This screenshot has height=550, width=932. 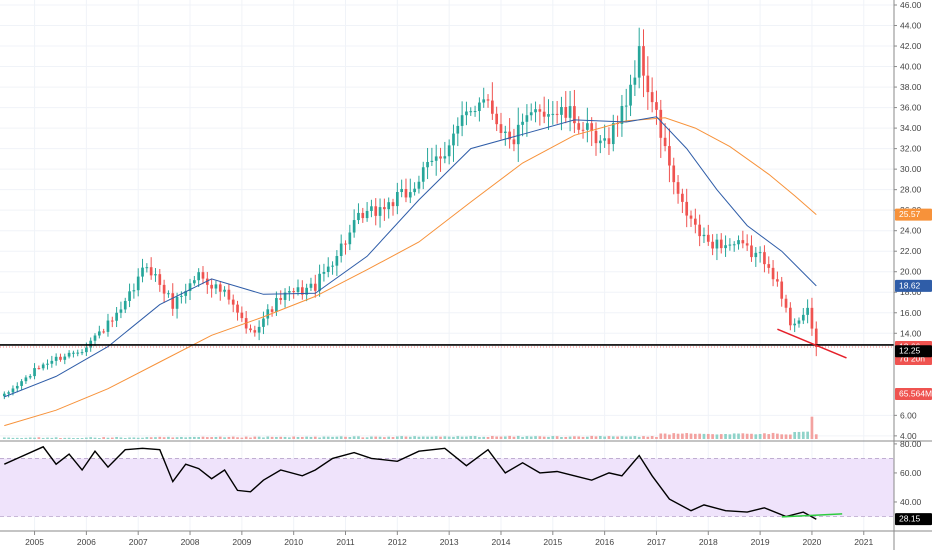 I want to click on price-tick-label: 16.00, so click(x=911, y=313).